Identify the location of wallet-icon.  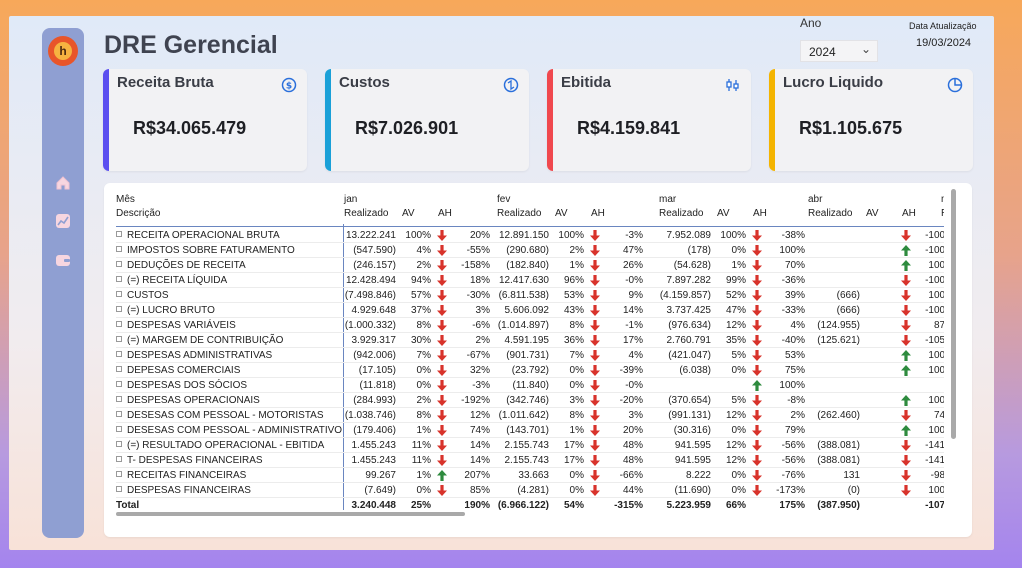
(63, 260).